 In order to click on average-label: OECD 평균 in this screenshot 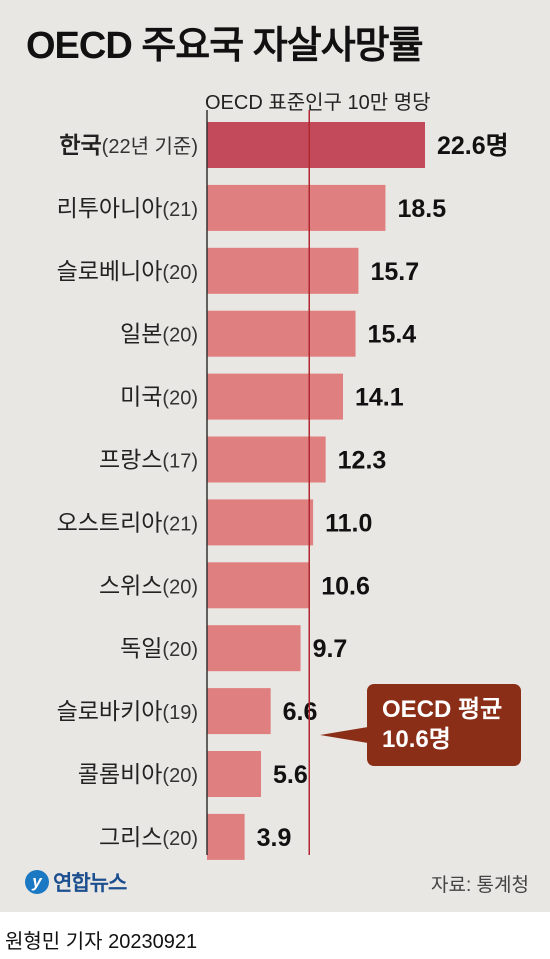, I will do `click(442, 709)`.